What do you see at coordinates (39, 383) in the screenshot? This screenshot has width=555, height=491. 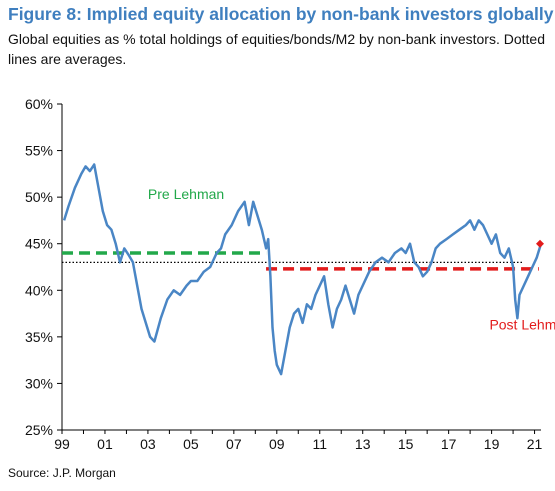 I see `y-tick-label: 30%` at bounding box center [39, 383].